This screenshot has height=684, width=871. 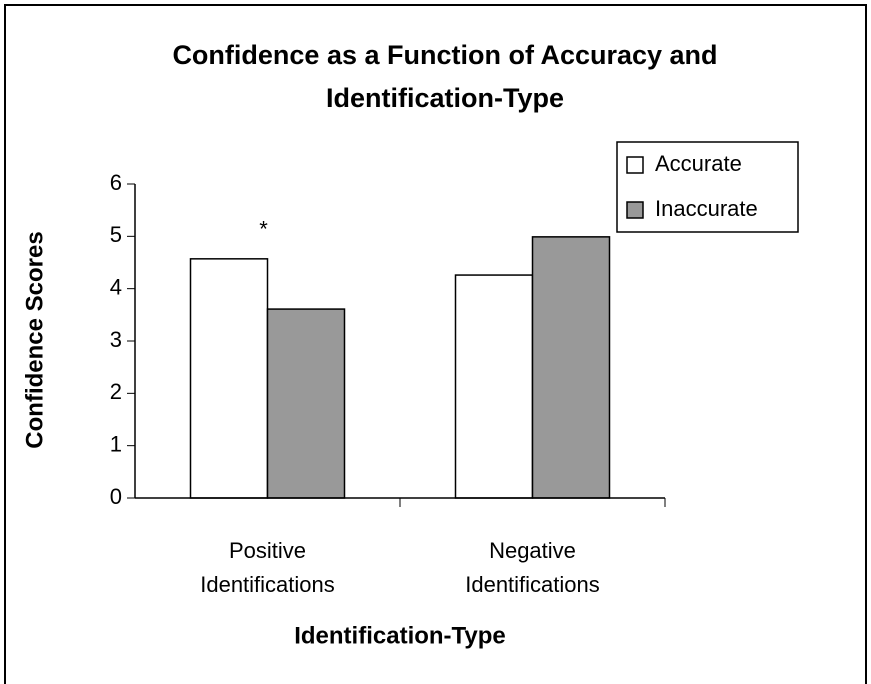 I want to click on legend-label: Inaccurate, so click(x=706, y=208).